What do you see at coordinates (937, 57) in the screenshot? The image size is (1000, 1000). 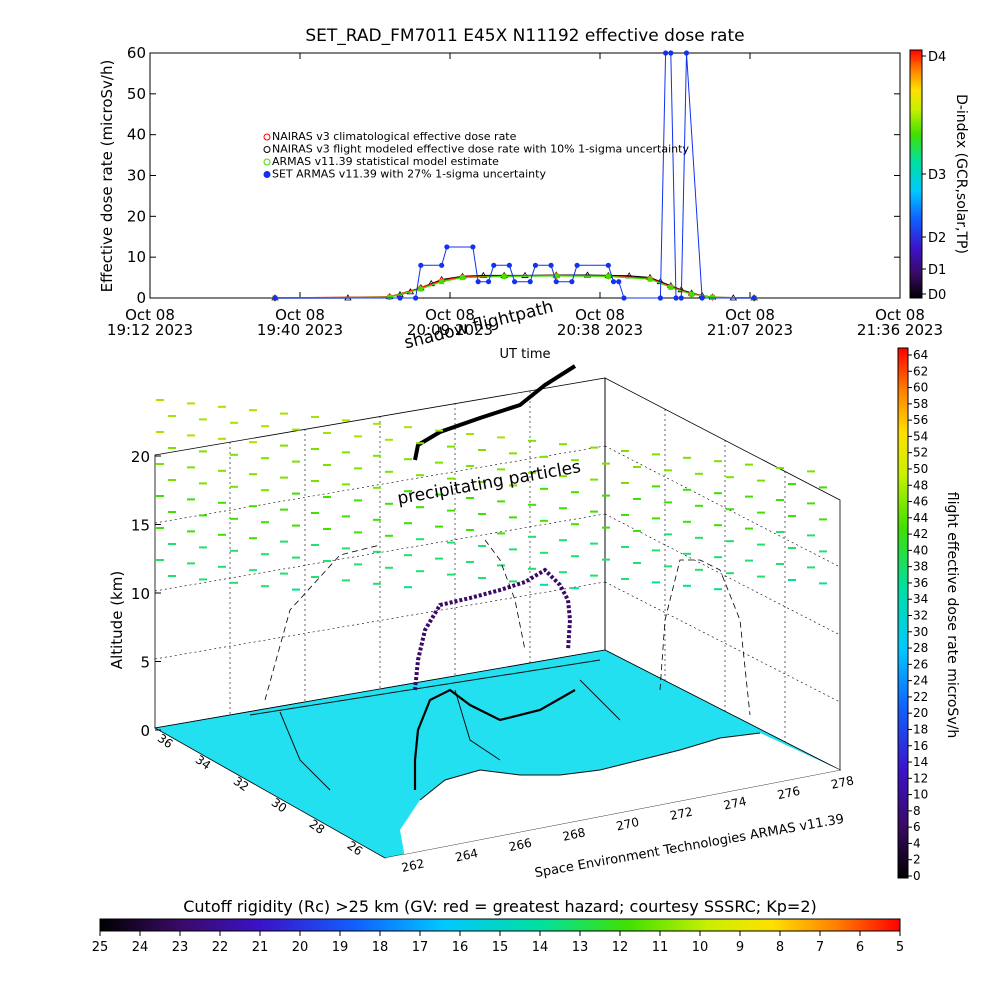 I see `d-index-tick-label: D4` at bounding box center [937, 57].